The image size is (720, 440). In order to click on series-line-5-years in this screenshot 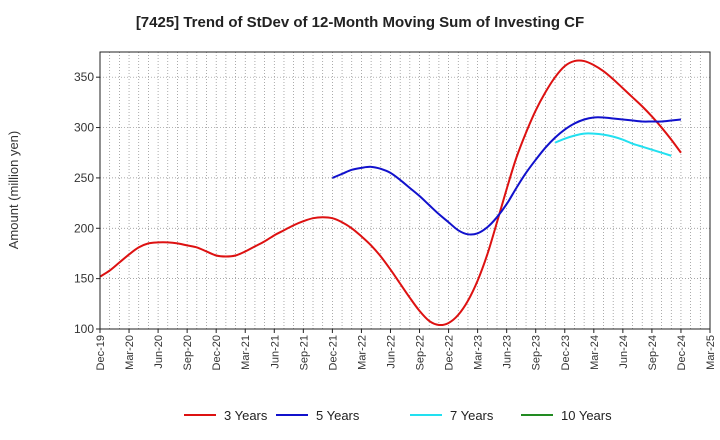, I will do `click(506, 176)`.